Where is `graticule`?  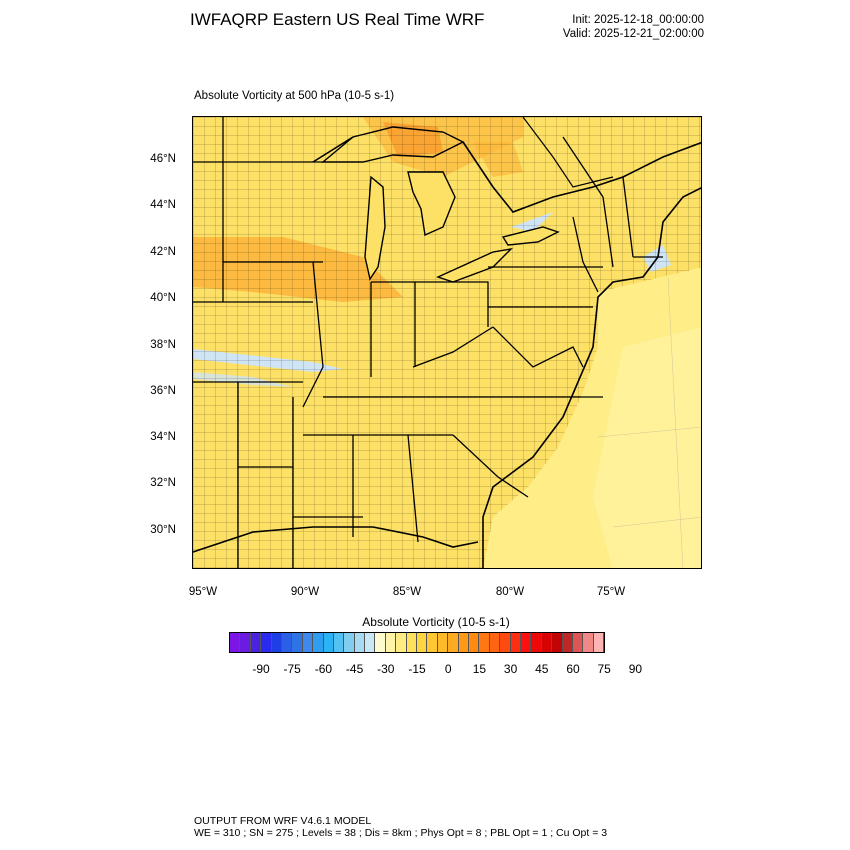 graticule is located at coordinates (649, 422).